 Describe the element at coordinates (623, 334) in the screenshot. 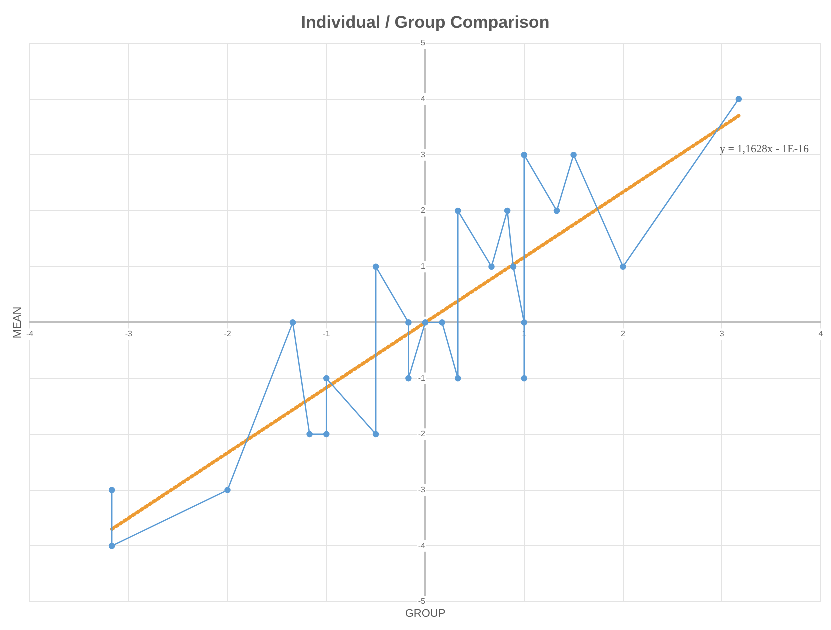

I see `x-tick-label: 2` at that location.